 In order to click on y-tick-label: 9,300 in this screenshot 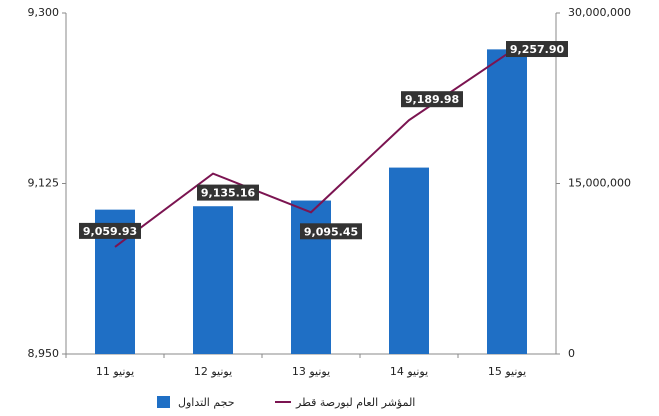, I will do `click(44, 12)`.